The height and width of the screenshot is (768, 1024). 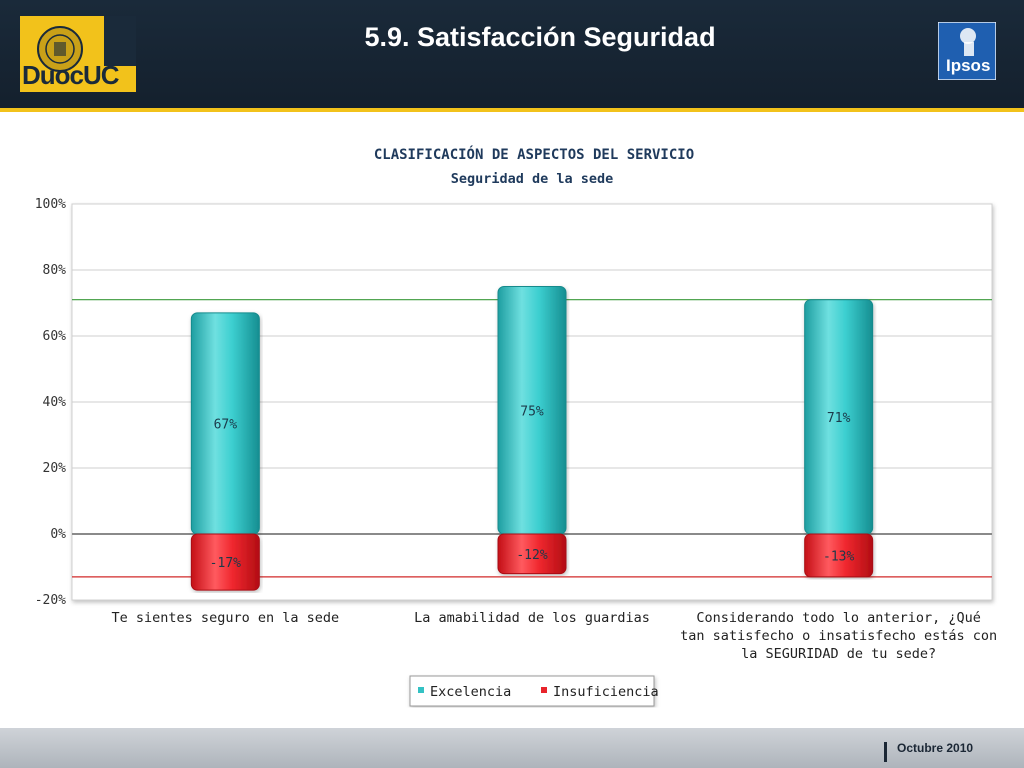 I want to click on y-tick-label: 80%, so click(x=55, y=270).